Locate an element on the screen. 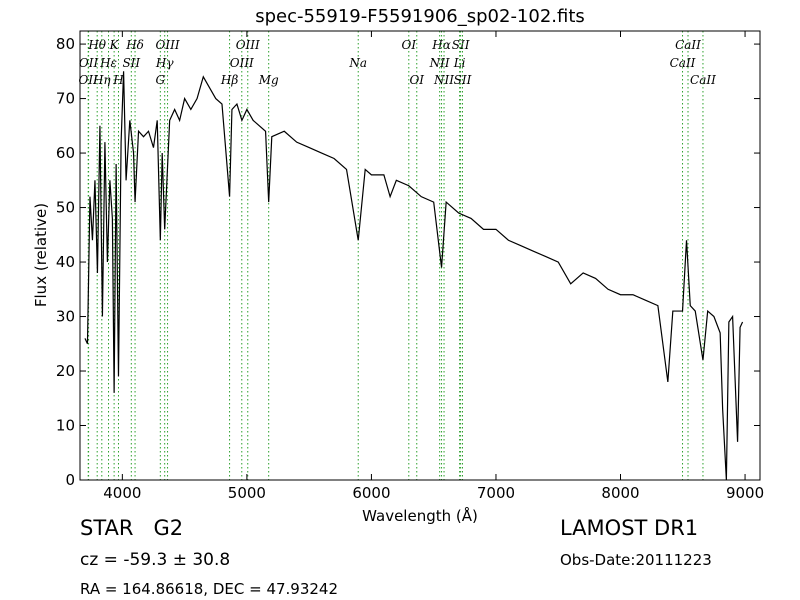 This screenshot has height=600, width=800. spectral-line-label: Li is located at coordinates (459, 63).